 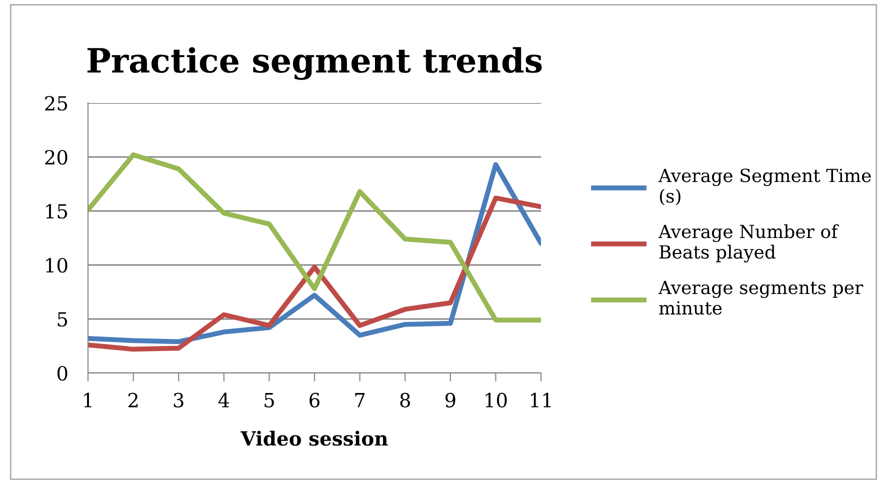 What do you see at coordinates (62, 373) in the screenshot?
I see `y-tick-label: 0` at bounding box center [62, 373].